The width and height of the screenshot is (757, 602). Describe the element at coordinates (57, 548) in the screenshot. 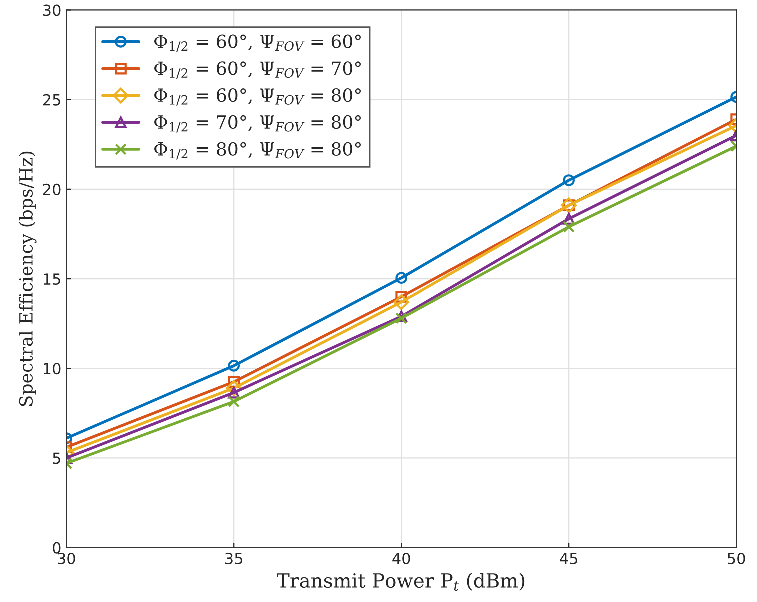

I see `y-tick-label: 0` at that location.